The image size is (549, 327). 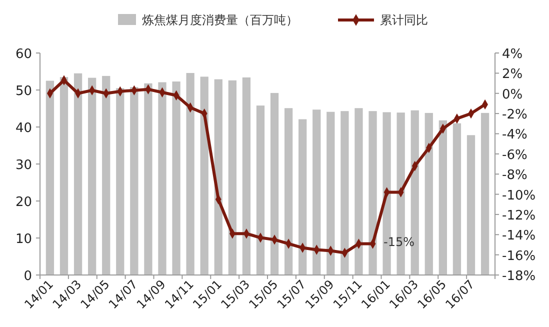 I want to click on y-tick-label: 60, so click(x=23, y=54).